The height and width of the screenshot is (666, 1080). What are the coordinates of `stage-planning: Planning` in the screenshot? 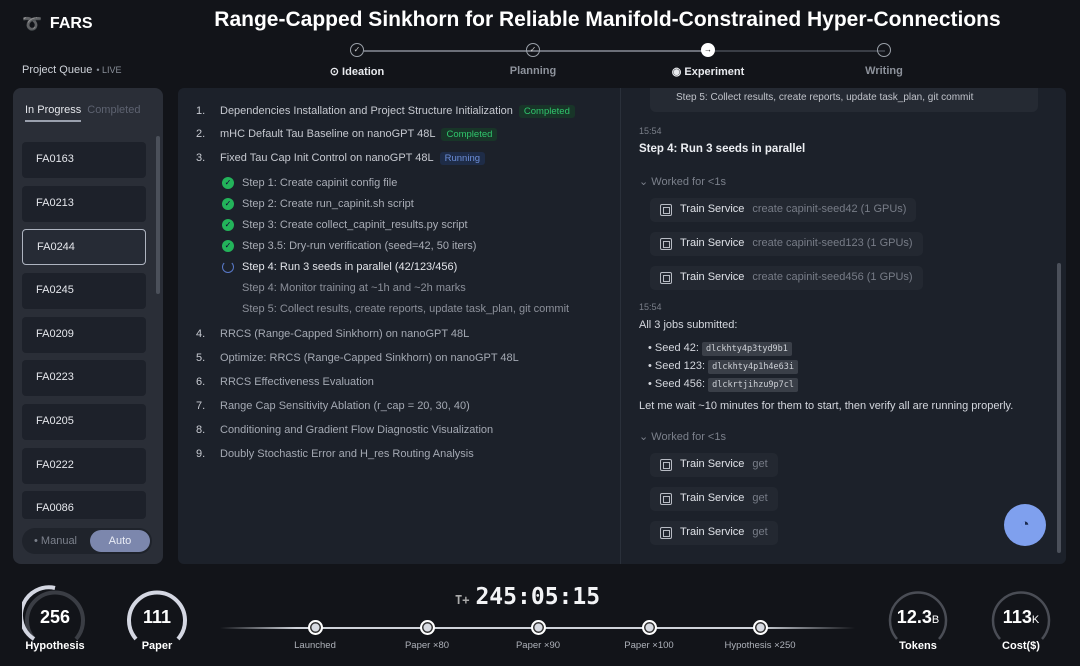 It's located at (533, 71).